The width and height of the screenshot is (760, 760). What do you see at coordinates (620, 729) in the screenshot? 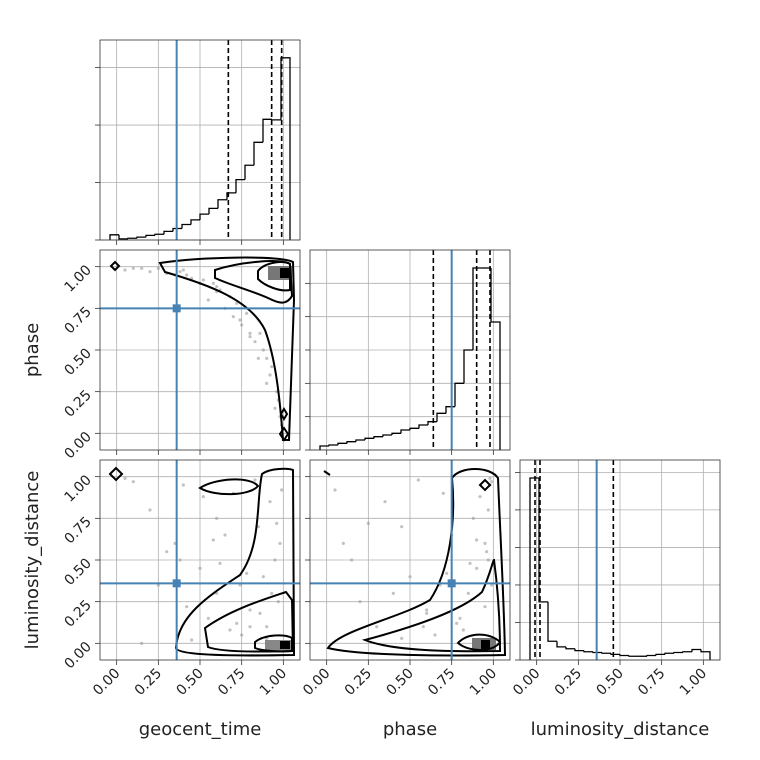
I see `x-axis-label: luminosity_distance` at bounding box center [620, 729].